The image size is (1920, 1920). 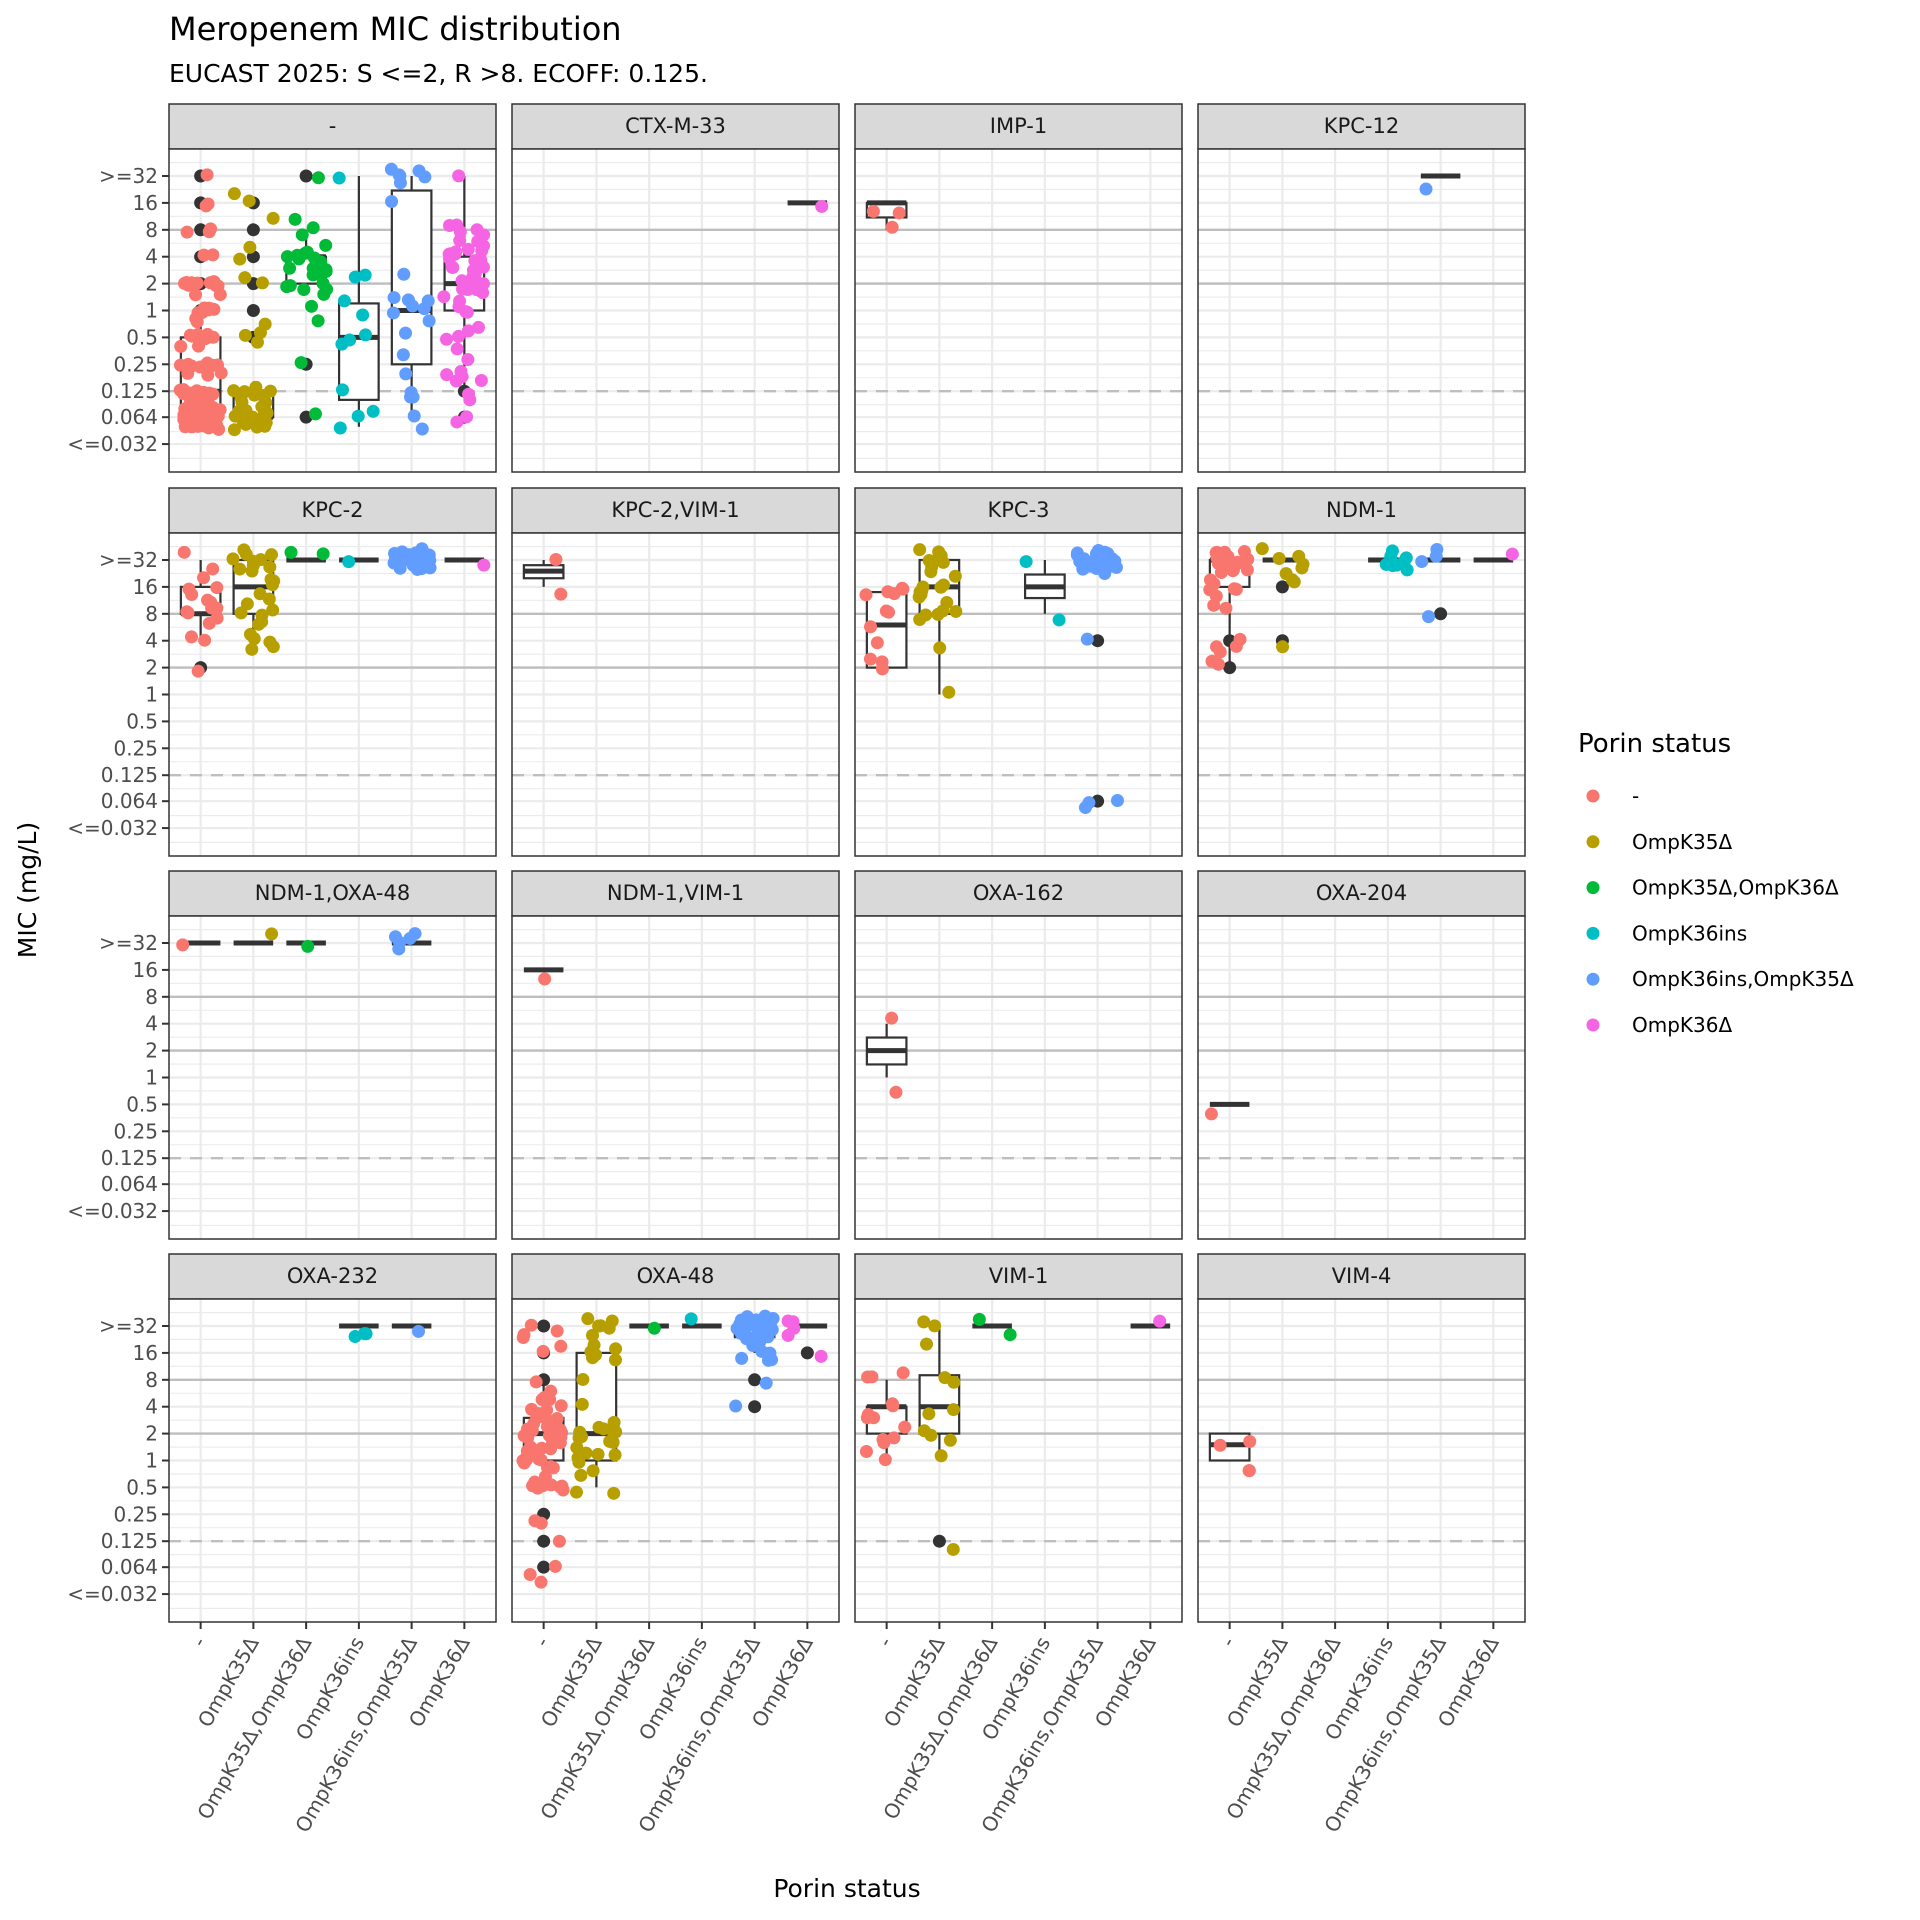 I want to click on y-tick-label: >=32, so click(x=128, y=560).